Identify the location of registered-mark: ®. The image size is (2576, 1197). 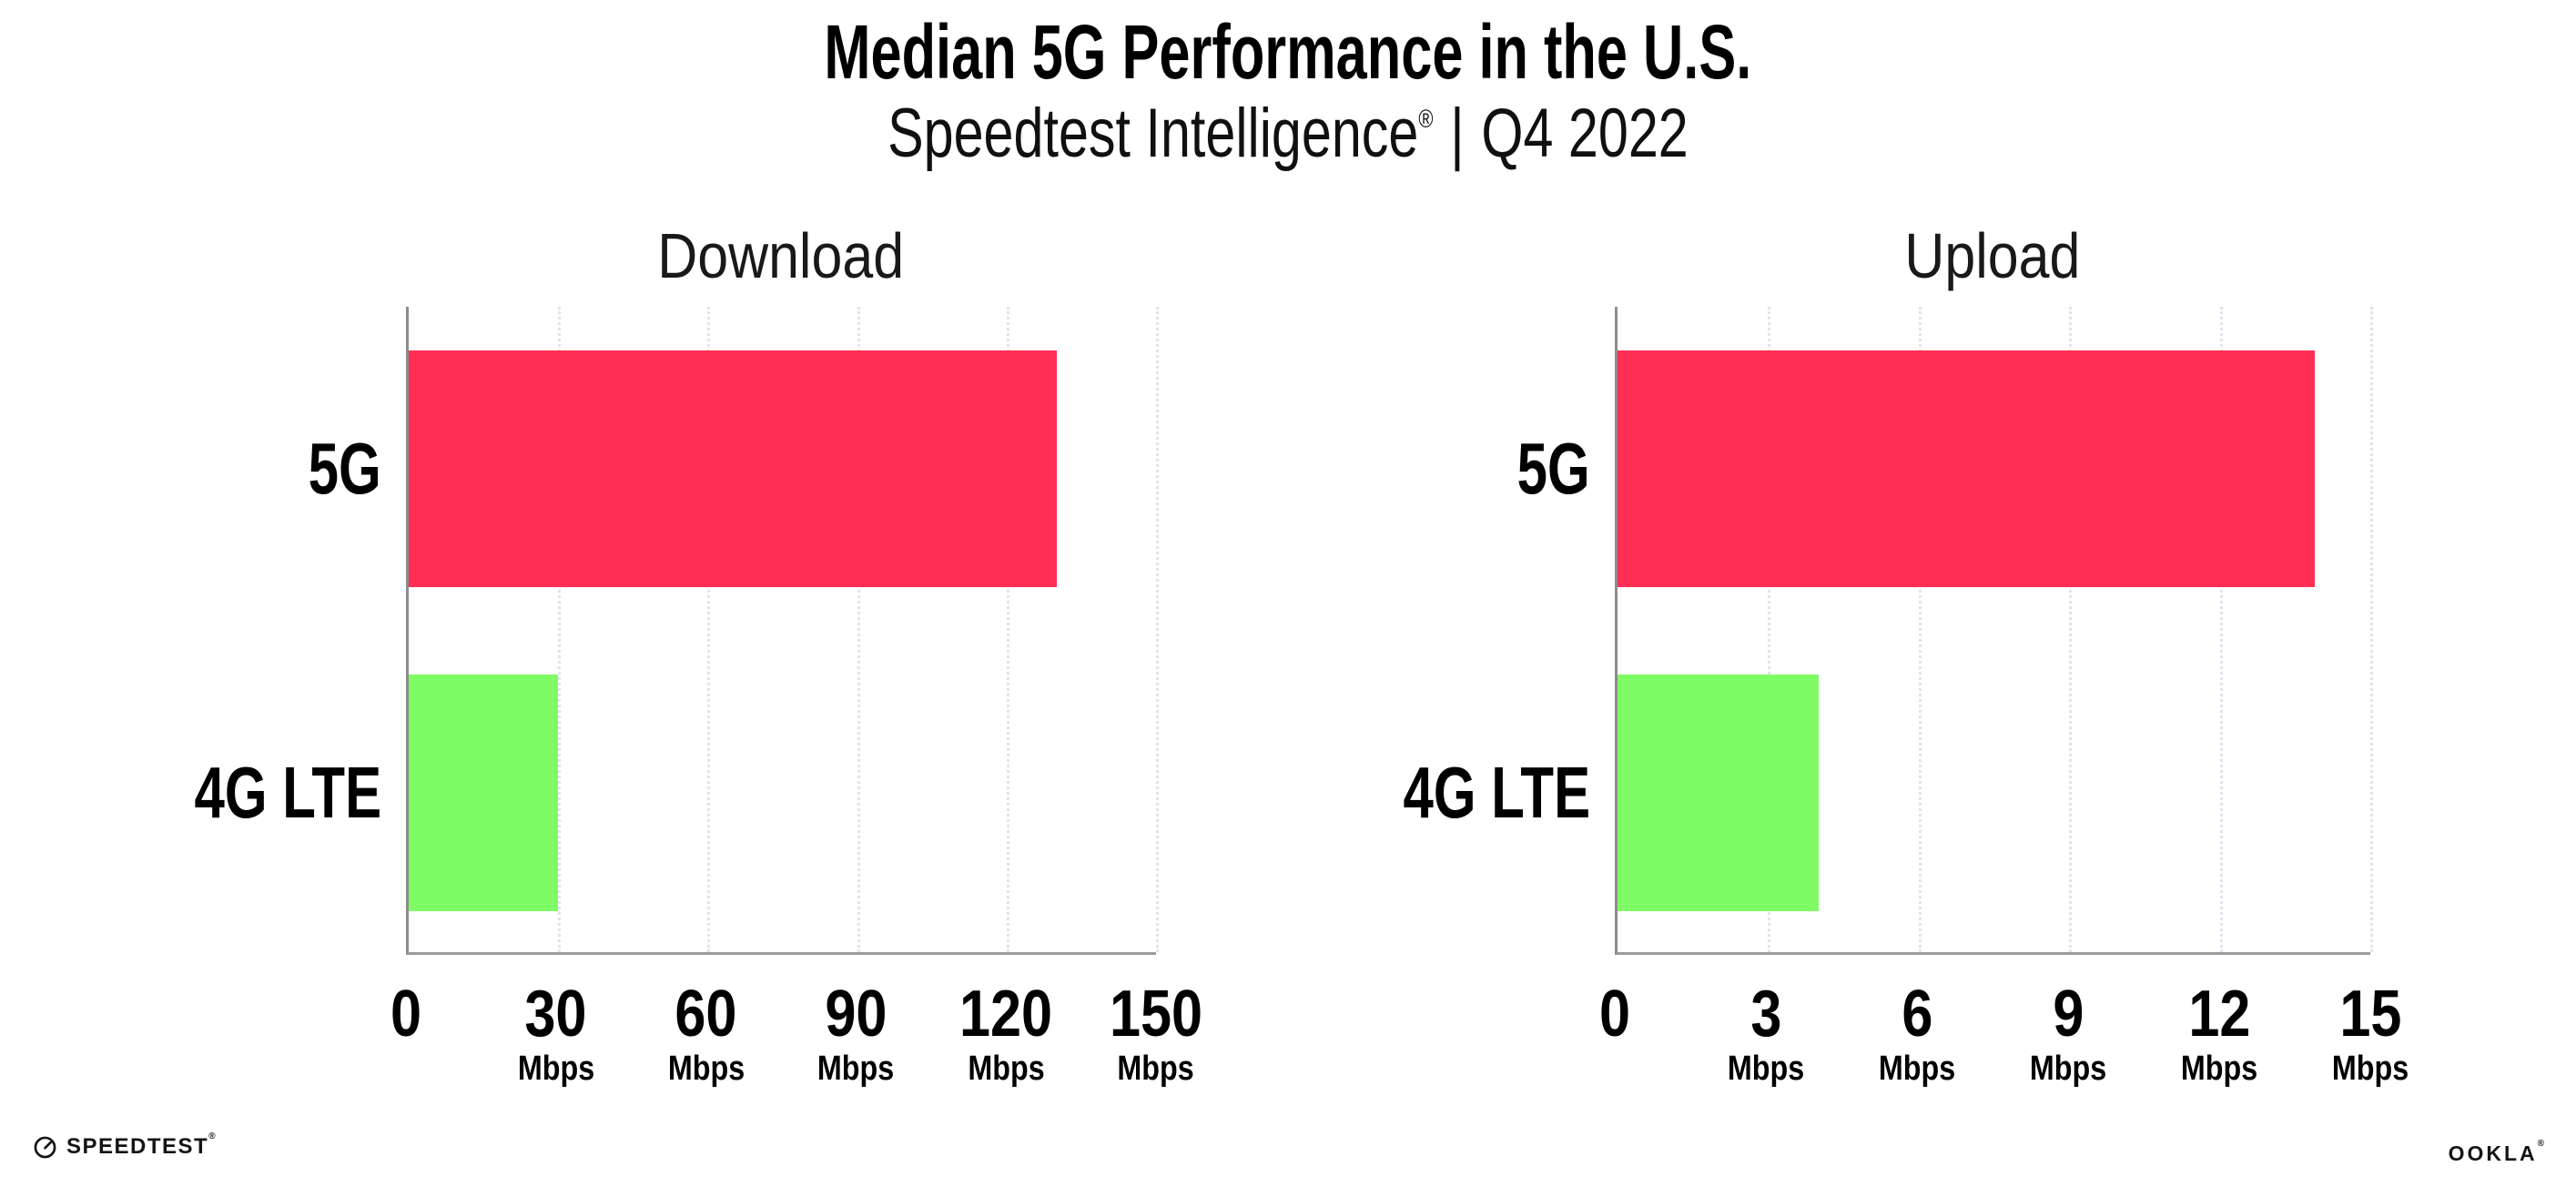
(1426, 118).